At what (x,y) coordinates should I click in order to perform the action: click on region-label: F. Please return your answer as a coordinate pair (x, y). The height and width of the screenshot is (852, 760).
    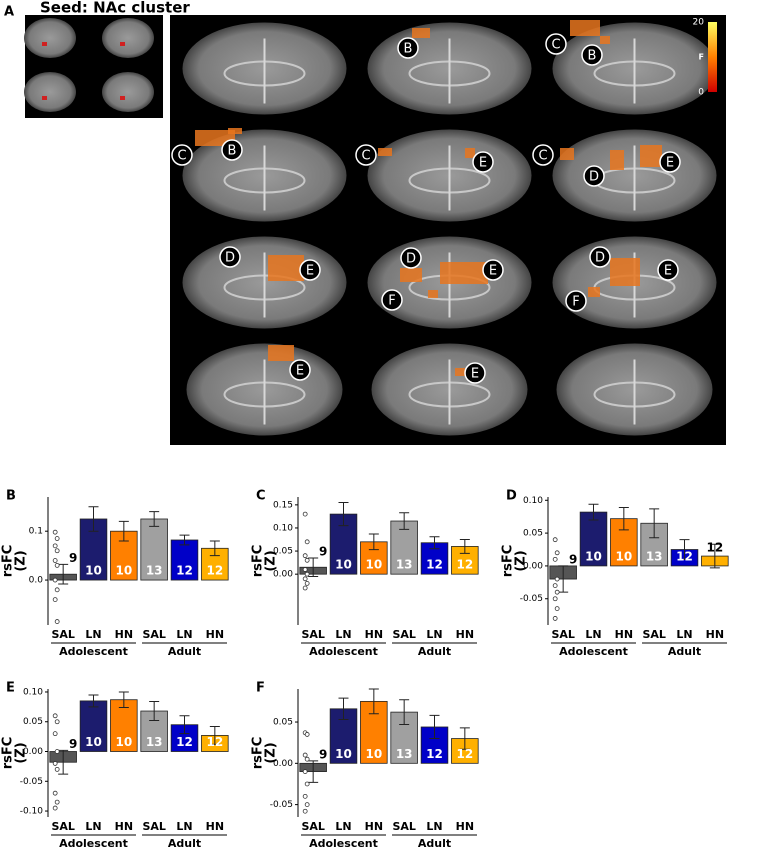
    Looking at the image, I should click on (575, 302).